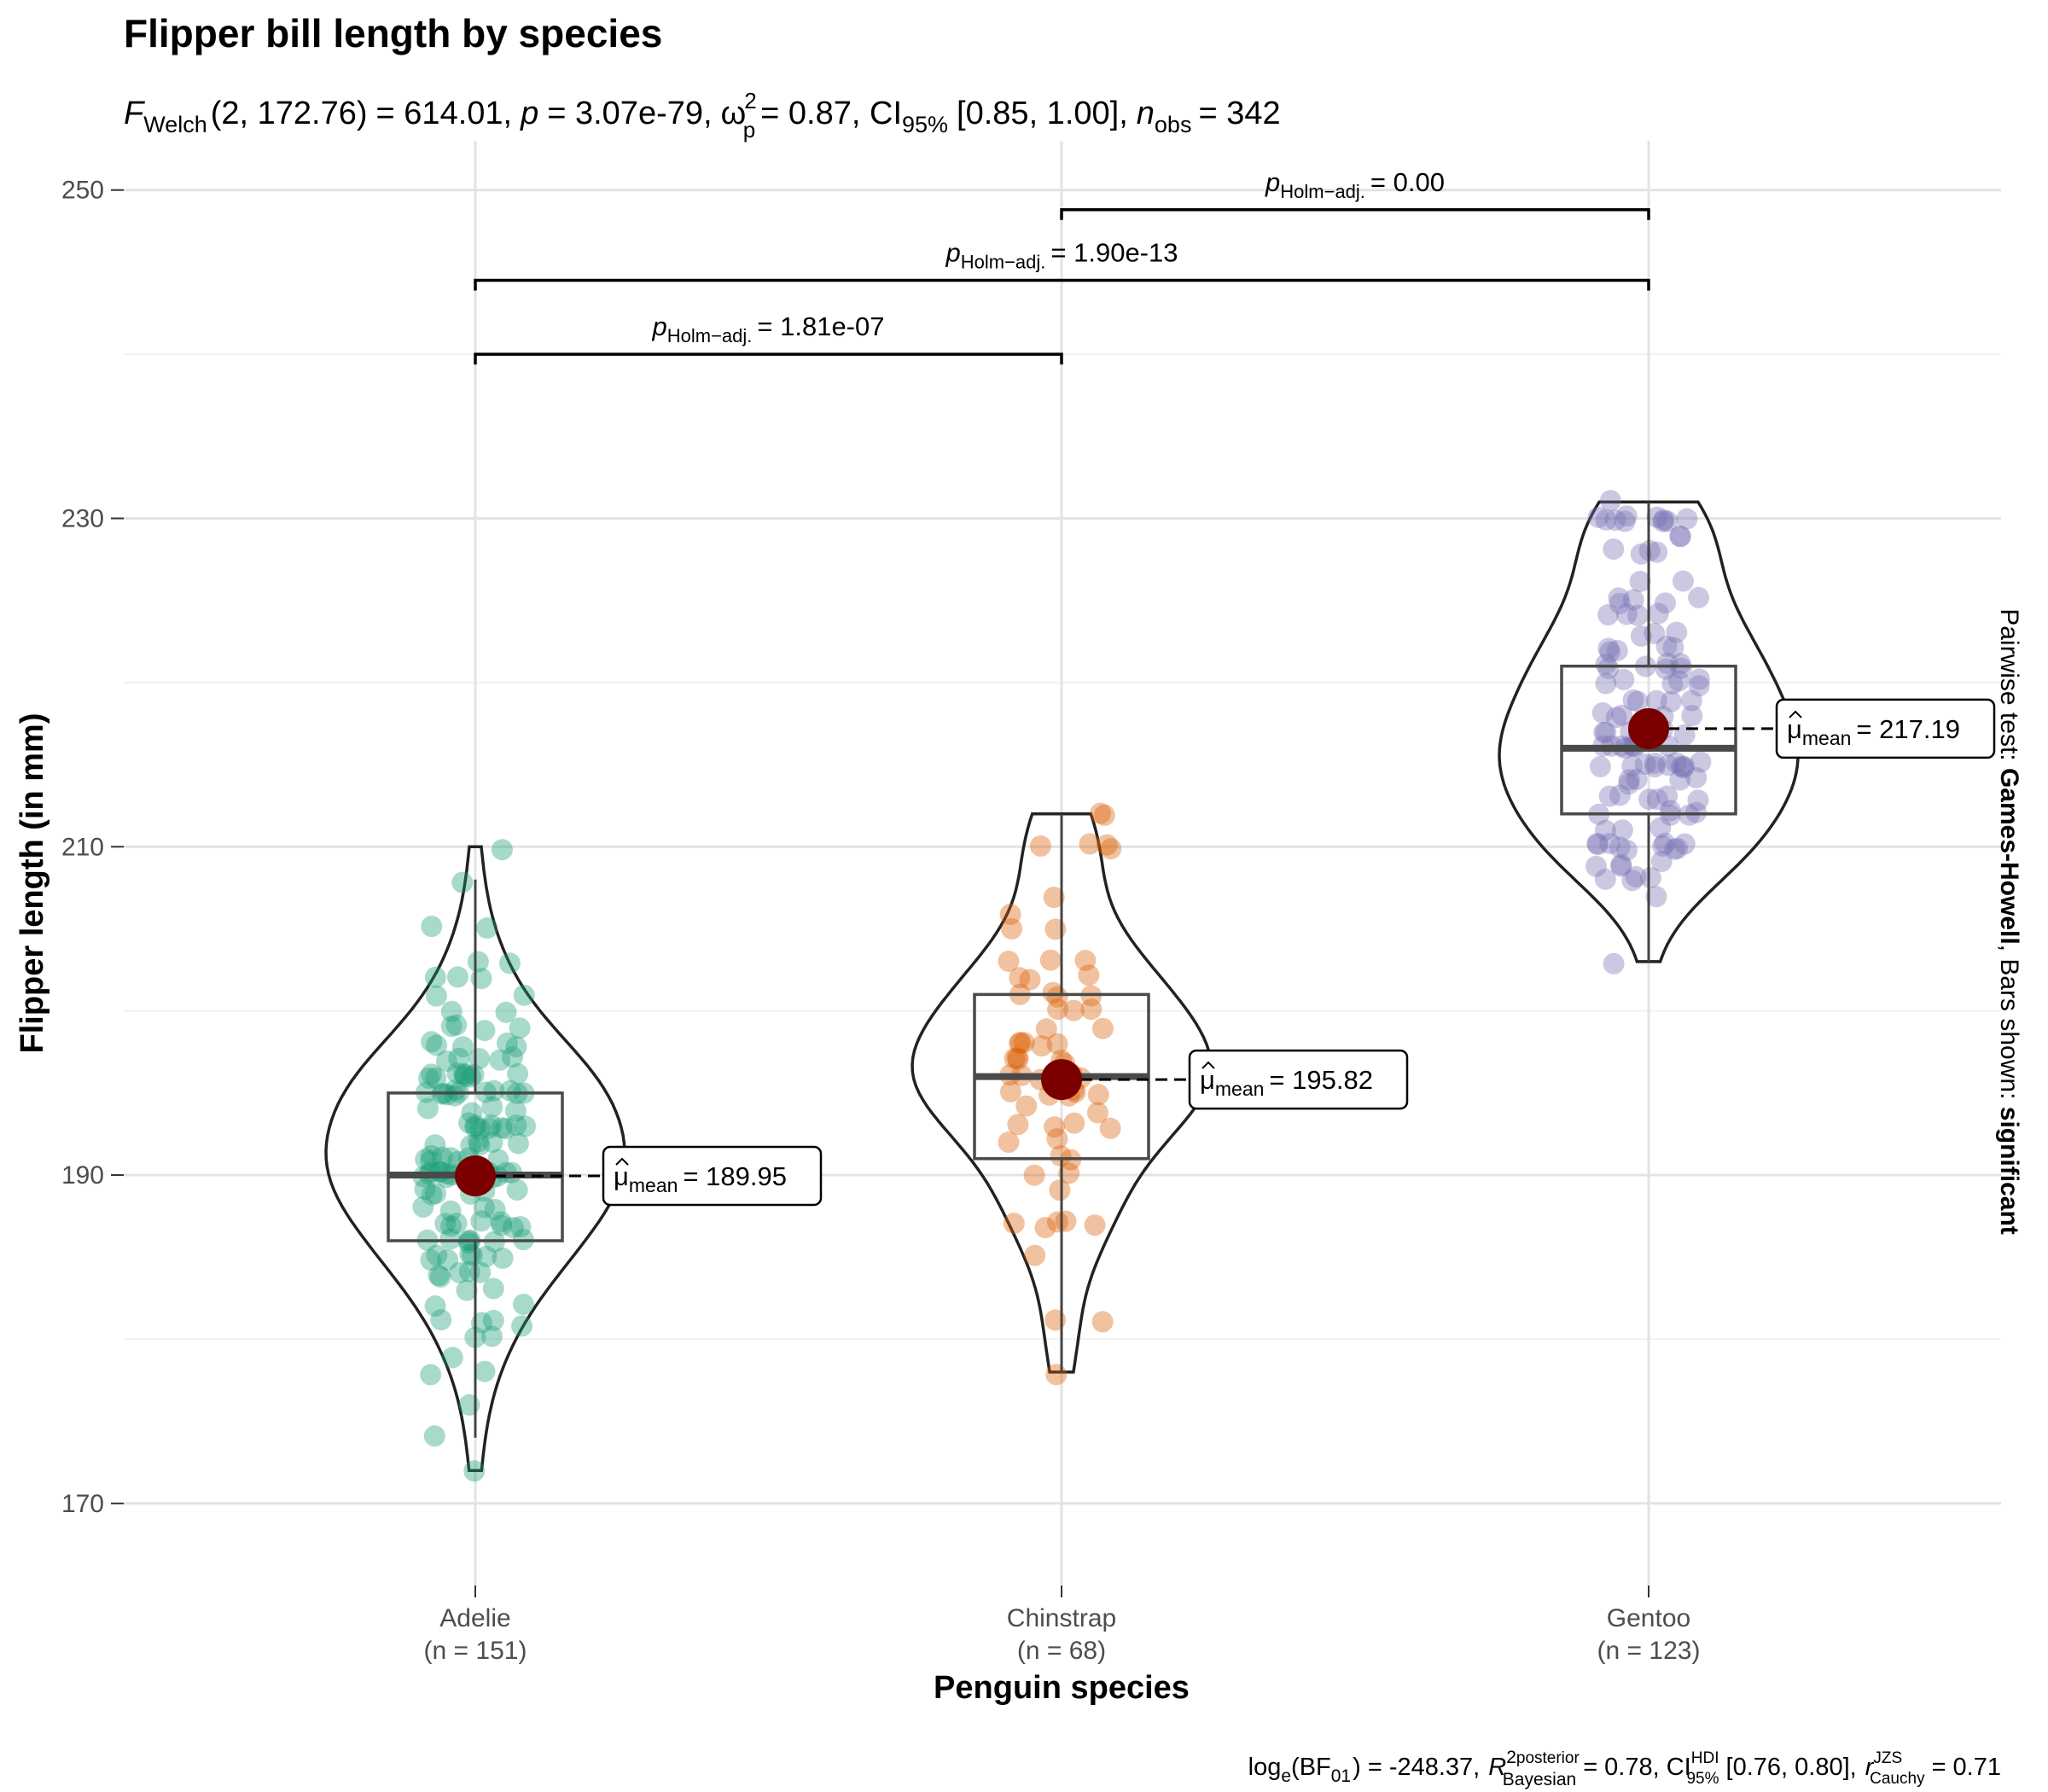 The height and width of the screenshot is (1792, 2048). I want to click on subtitle-ci-value: [0.85, 1.00],, so click(1042, 114).